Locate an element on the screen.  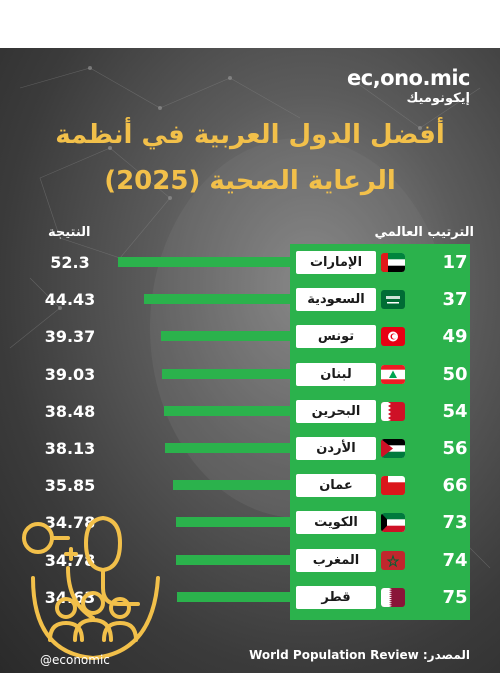
country-name-label: قطر is located at coordinates (336, 597).